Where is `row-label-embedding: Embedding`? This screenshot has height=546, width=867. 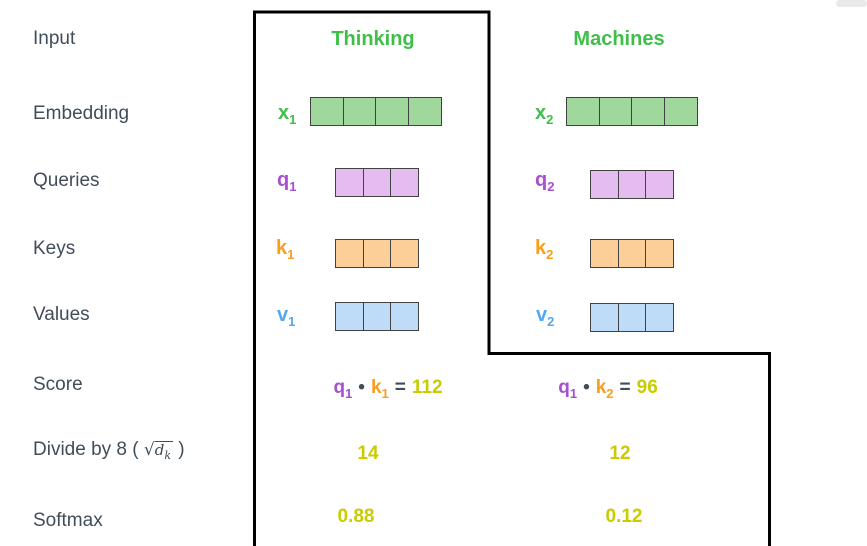
row-label-embedding: Embedding is located at coordinates (81, 113).